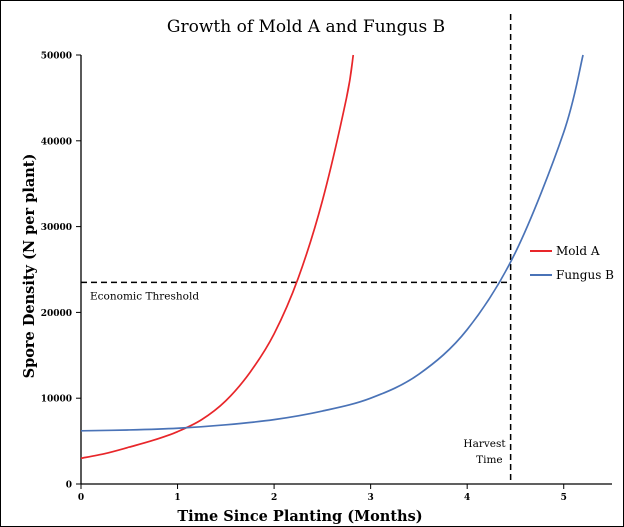 The image size is (624, 527). What do you see at coordinates (69, 486) in the screenshot?
I see `y-tick-label: 0` at bounding box center [69, 486].